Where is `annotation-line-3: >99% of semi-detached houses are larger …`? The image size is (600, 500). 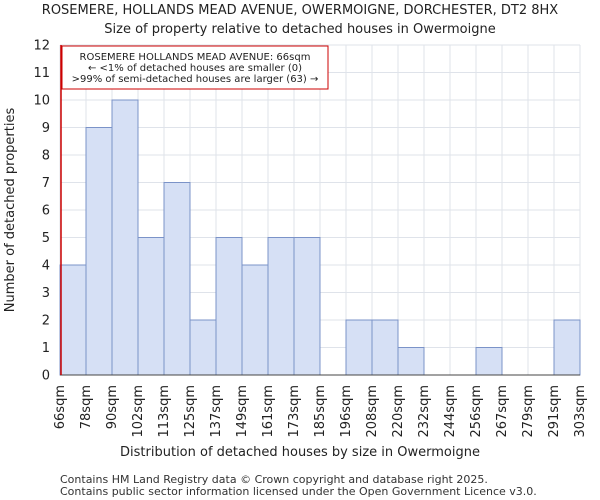 annotation-line-3: >99% of semi-detached houses are larger … is located at coordinates (195, 79).